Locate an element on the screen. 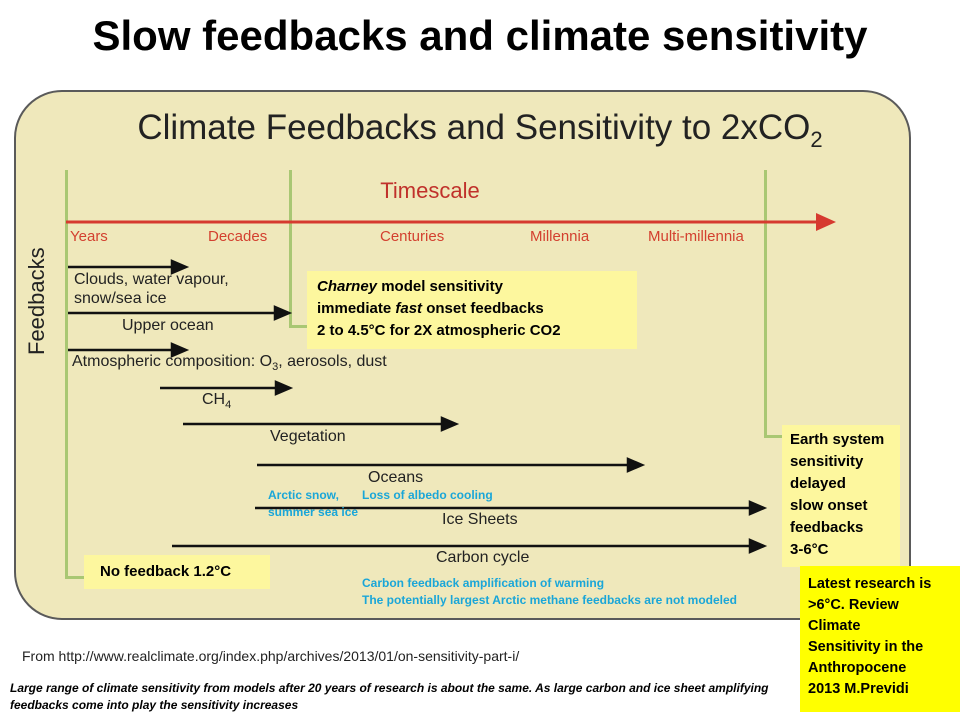 This screenshot has width=960, height=720. oceans-label: Oceans is located at coordinates (396, 477).